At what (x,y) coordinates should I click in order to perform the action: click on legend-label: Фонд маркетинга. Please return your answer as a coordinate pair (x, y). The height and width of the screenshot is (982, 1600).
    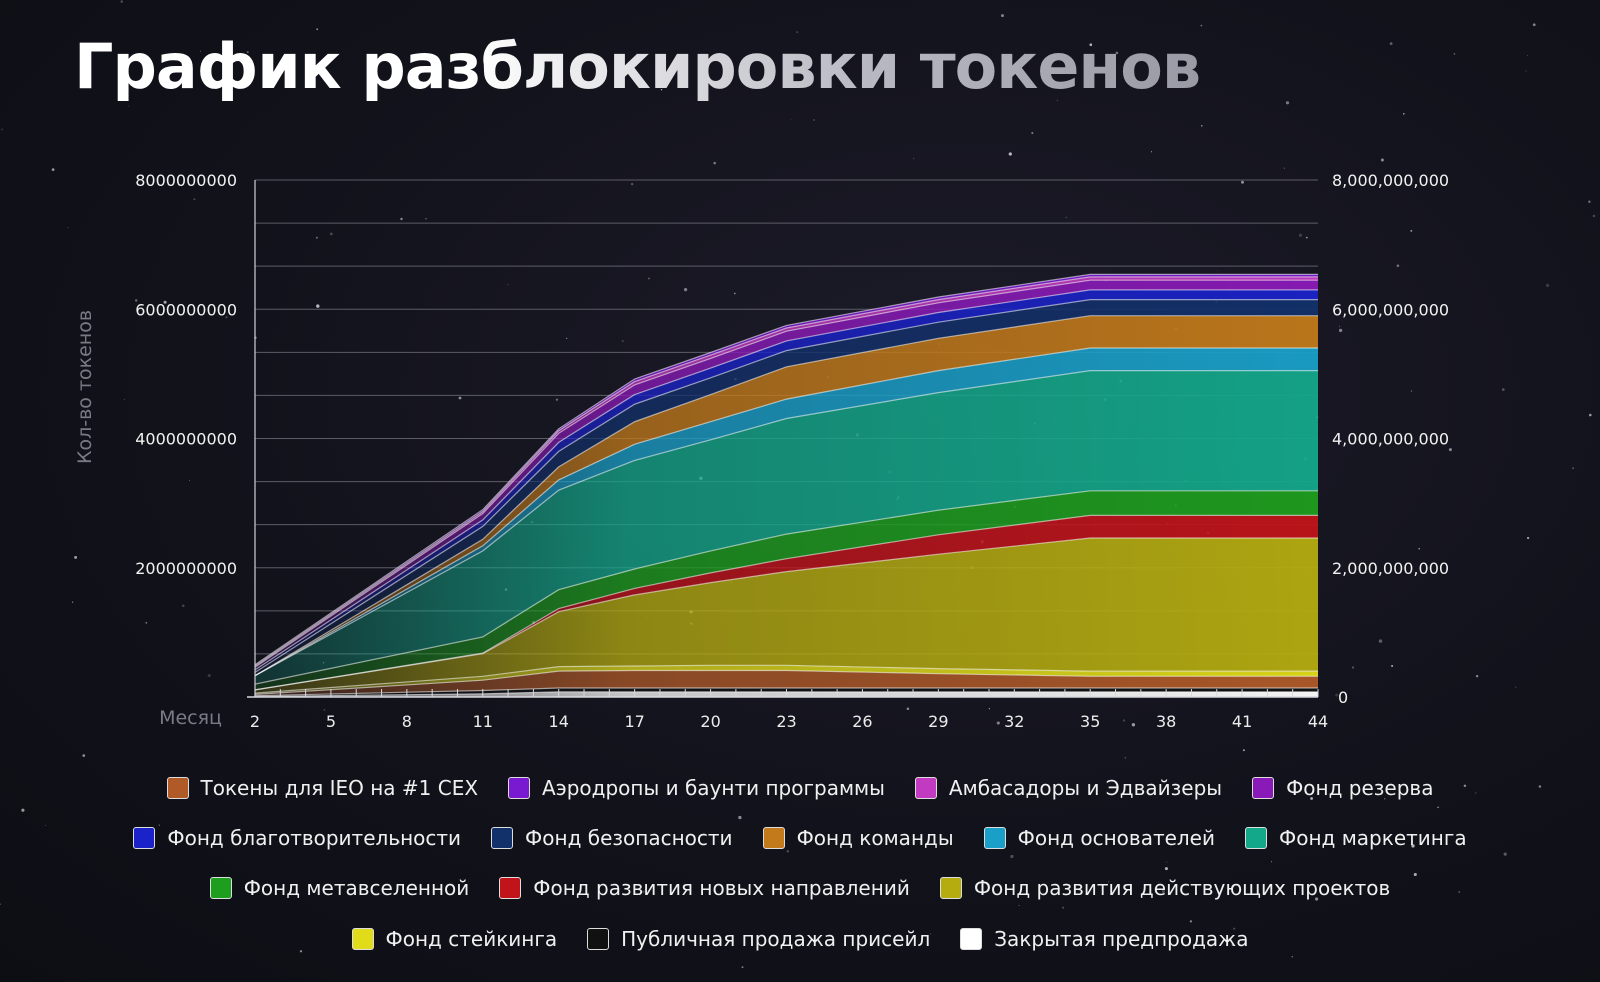
    Looking at the image, I should click on (1372, 838).